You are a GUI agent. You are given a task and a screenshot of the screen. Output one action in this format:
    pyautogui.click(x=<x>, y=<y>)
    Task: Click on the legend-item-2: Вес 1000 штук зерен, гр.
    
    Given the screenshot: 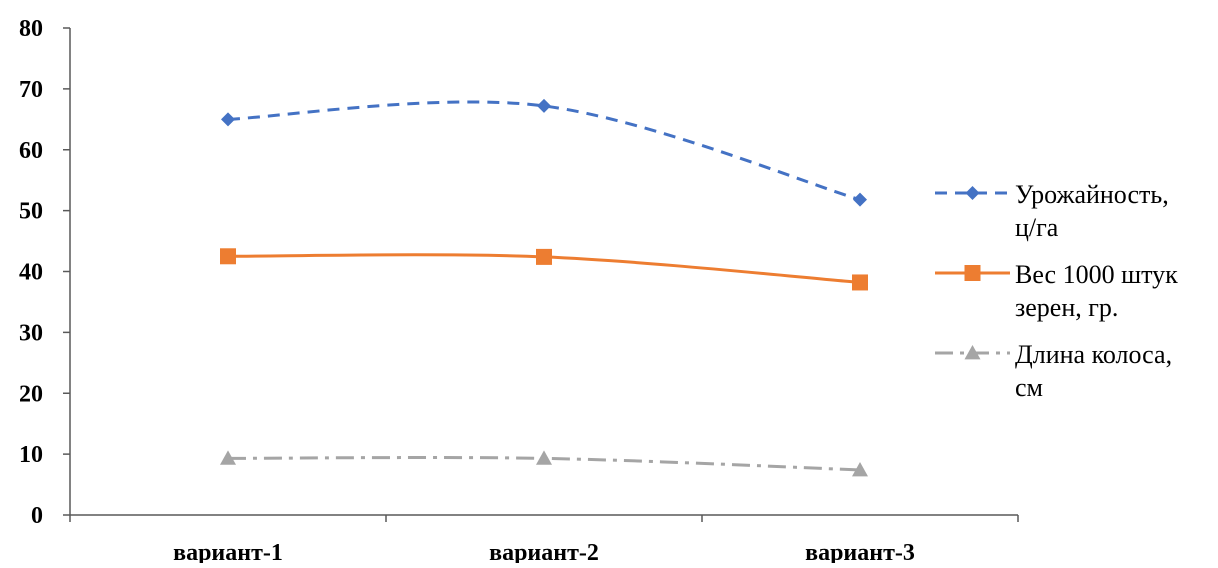 What is the action you would take?
    pyautogui.click(x=1056, y=291)
    